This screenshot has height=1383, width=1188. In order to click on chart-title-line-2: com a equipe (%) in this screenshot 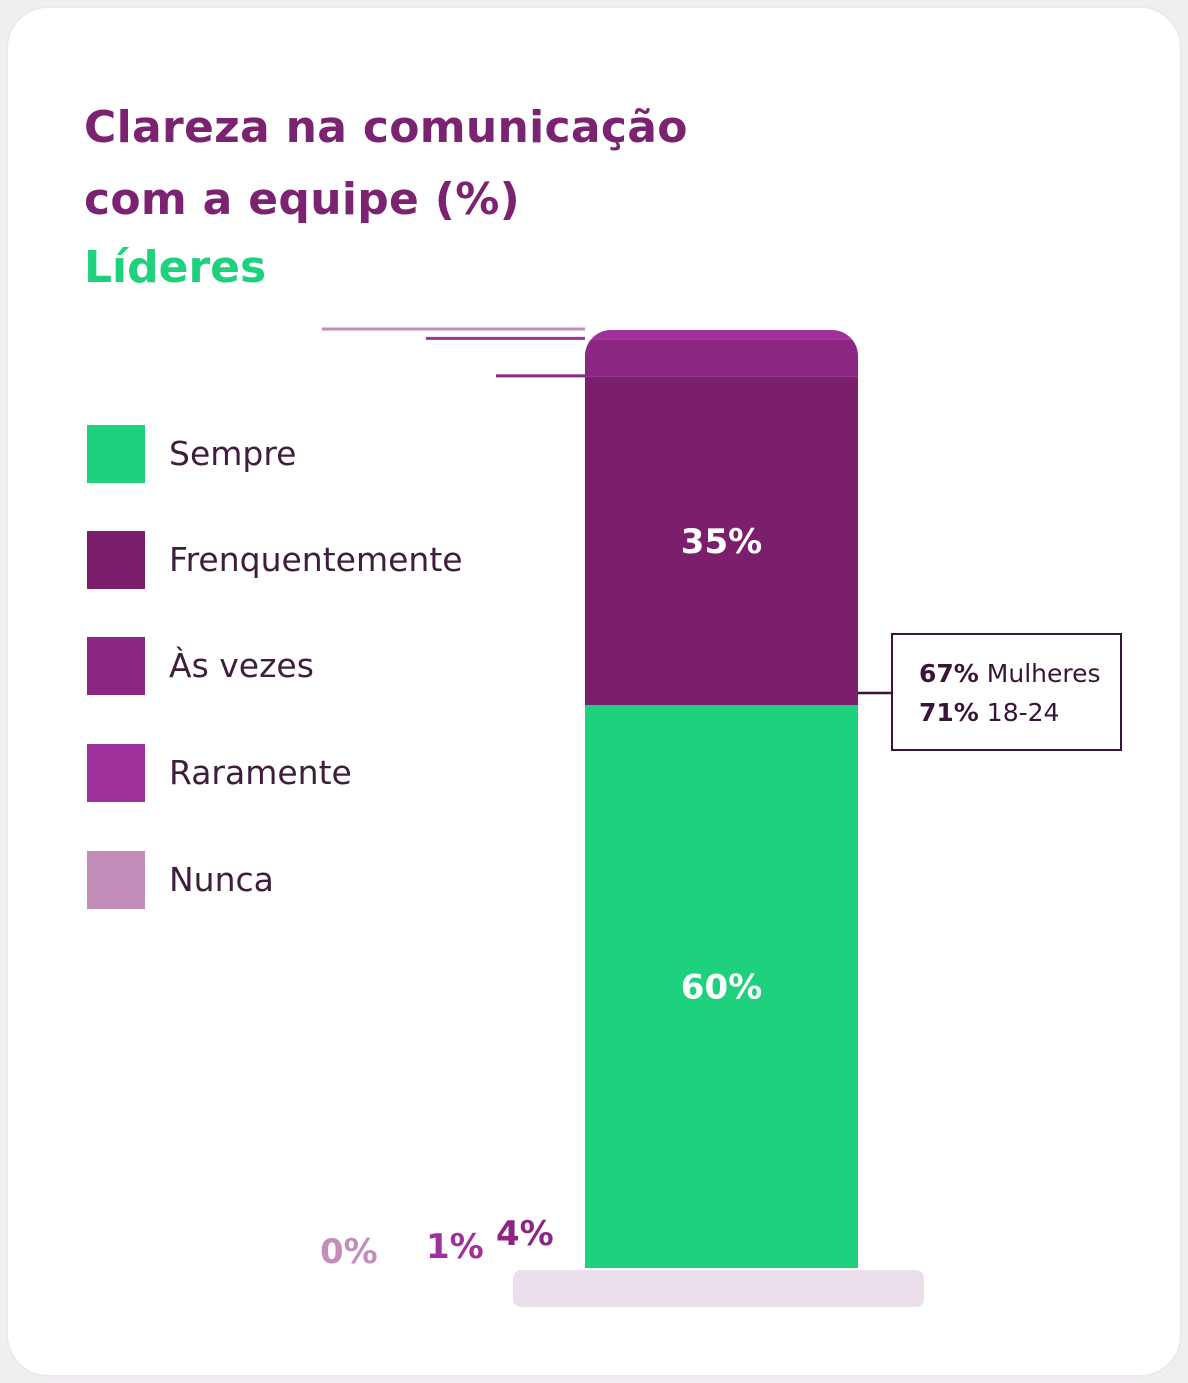, I will do `click(302, 199)`.